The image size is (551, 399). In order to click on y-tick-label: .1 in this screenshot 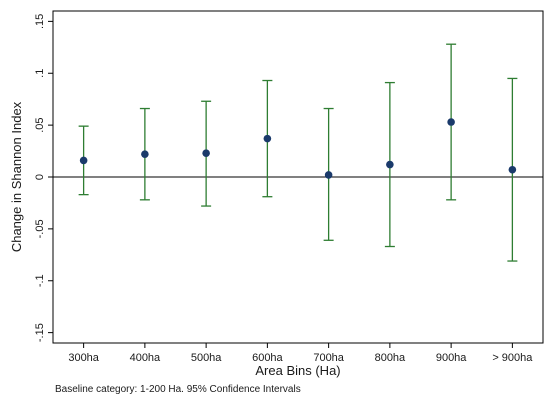, I will do `click(40, 73)`.